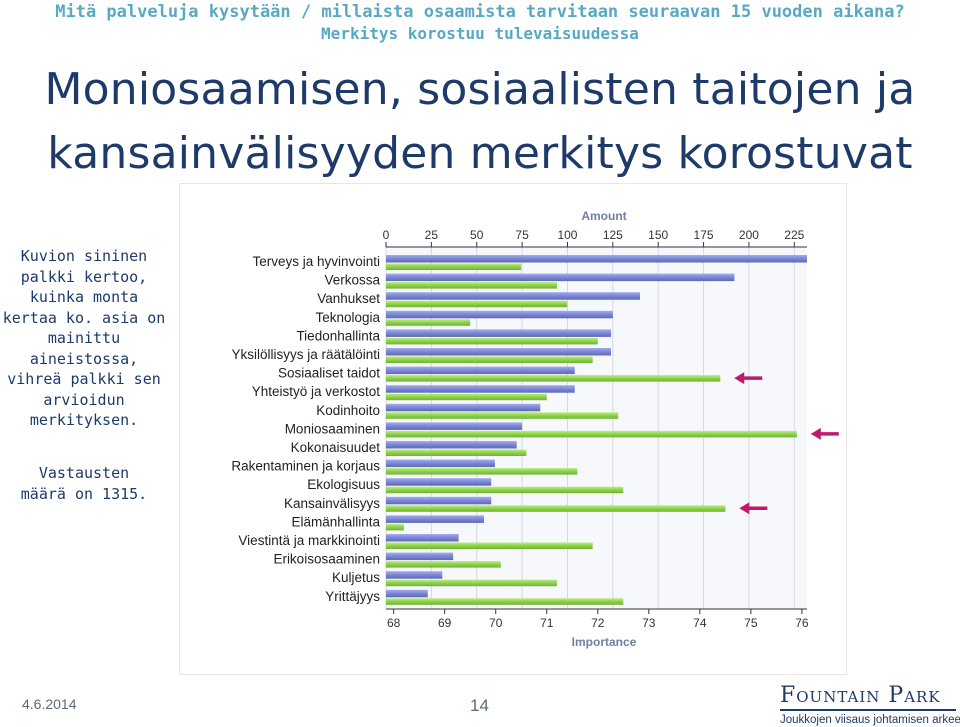 The width and height of the screenshot is (960, 727). Describe the element at coordinates (84, 276) in the screenshot. I see `side-note-line: palkki kertoo,` at that location.